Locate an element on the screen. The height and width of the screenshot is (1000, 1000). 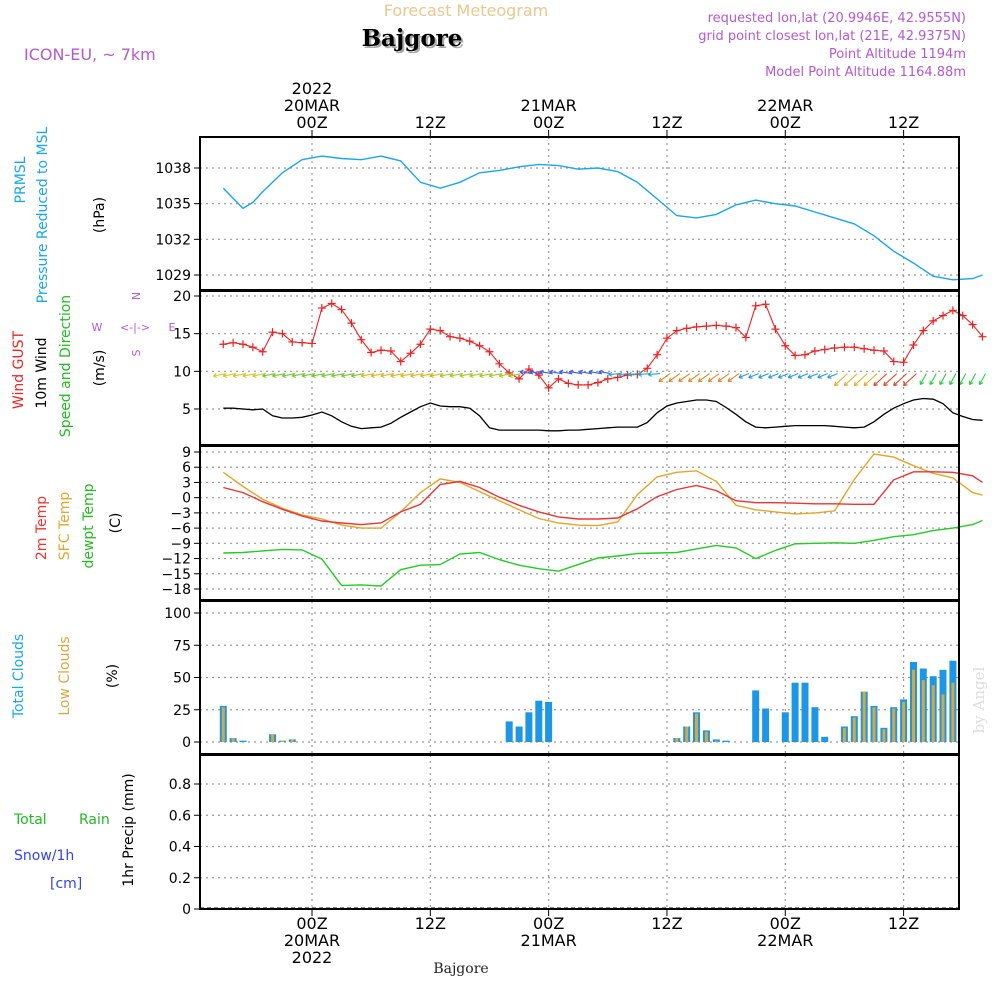
y-tick-label: 0 is located at coordinates (186, 499).